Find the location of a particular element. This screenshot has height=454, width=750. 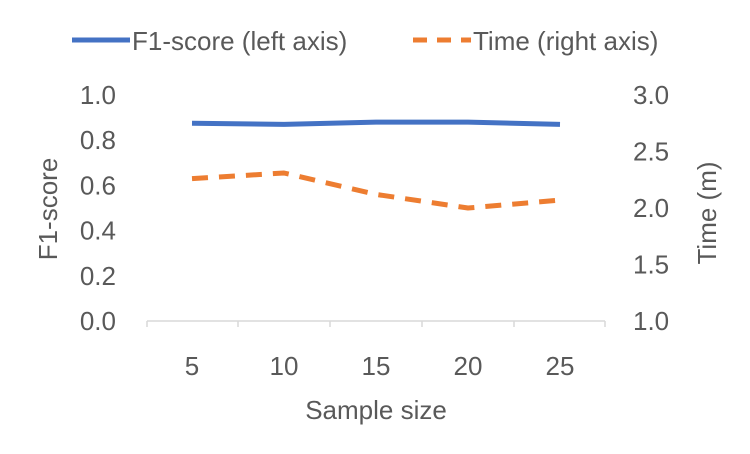

legend: F1-score (left axis) Time (right axis) is located at coordinates (365, 41).